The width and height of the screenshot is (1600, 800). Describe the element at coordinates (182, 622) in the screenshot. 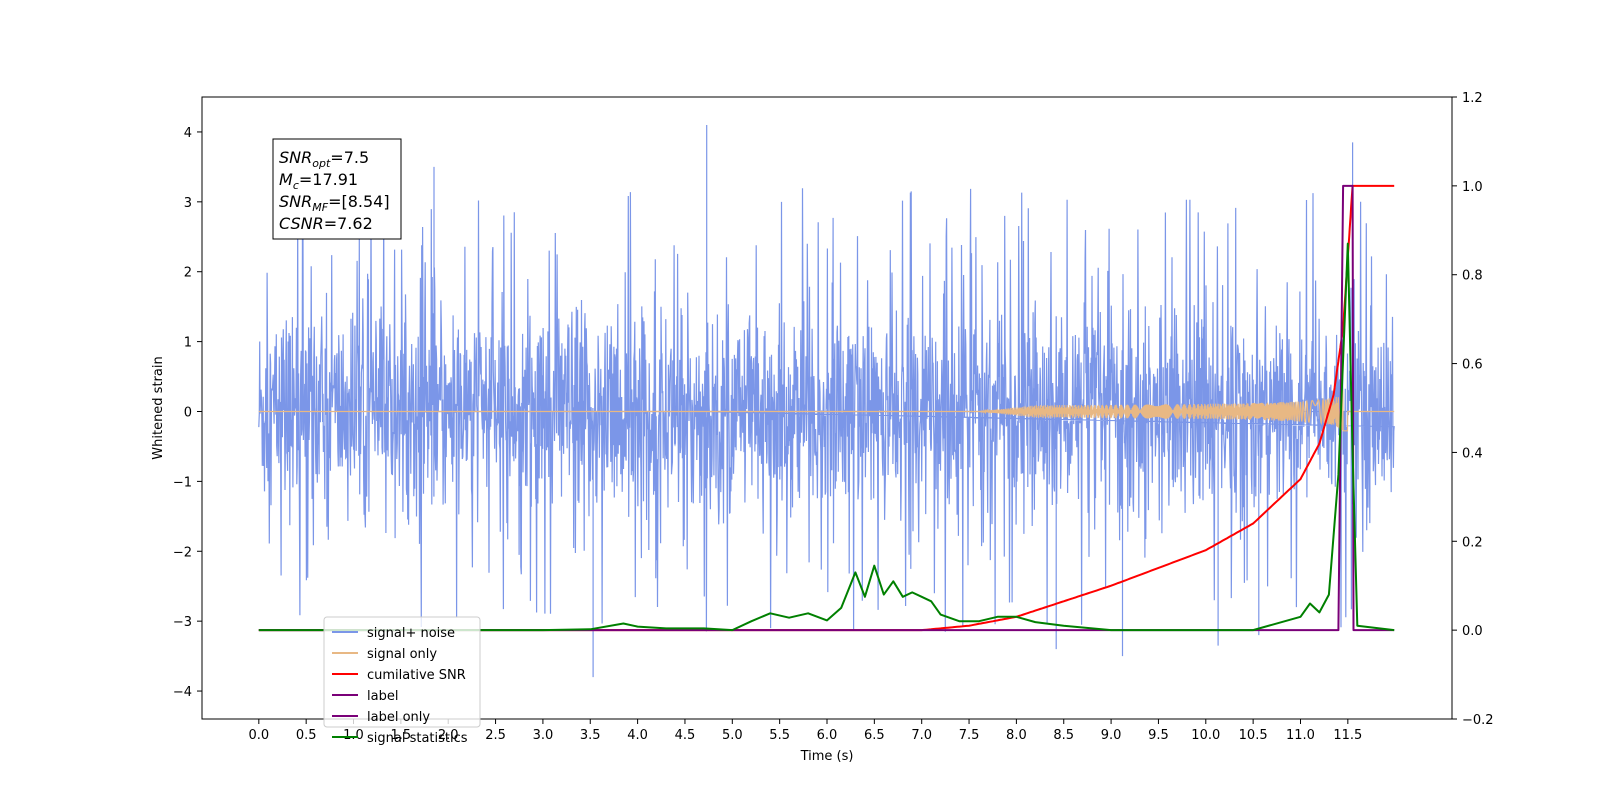

I see `y-tick-label: −3` at that location.